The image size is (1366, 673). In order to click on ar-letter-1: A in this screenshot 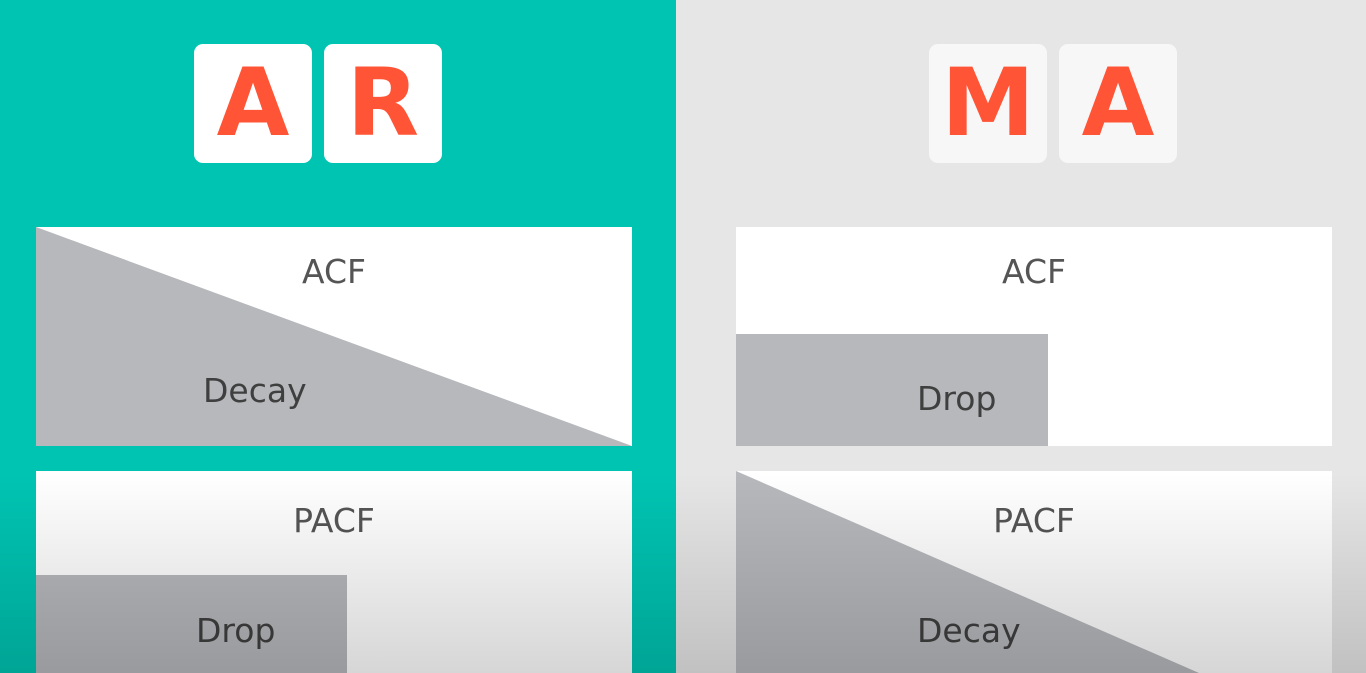, I will do `click(253, 103)`.